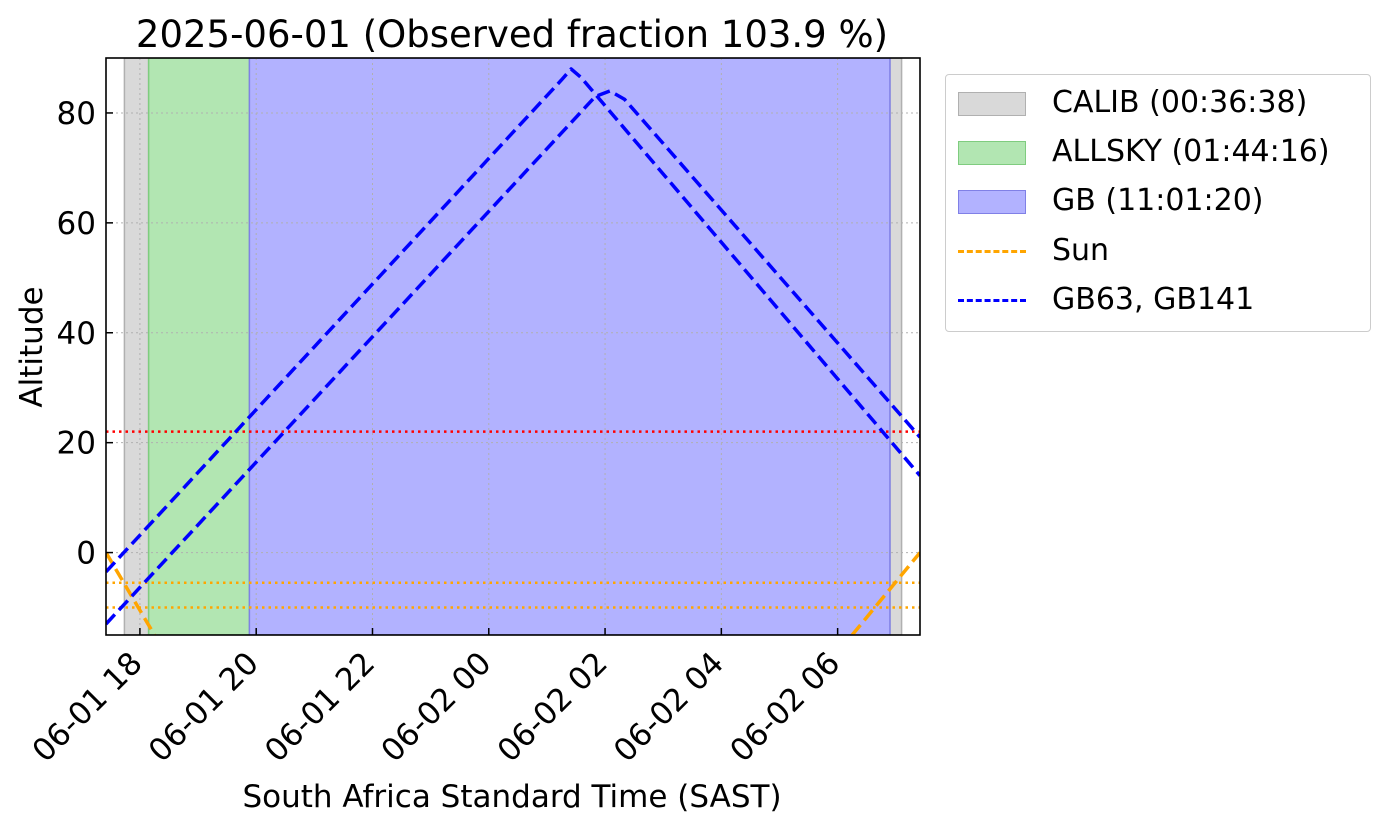  Describe the element at coordinates (86, 554) in the screenshot. I see `y-tick-label-0: 0` at that location.